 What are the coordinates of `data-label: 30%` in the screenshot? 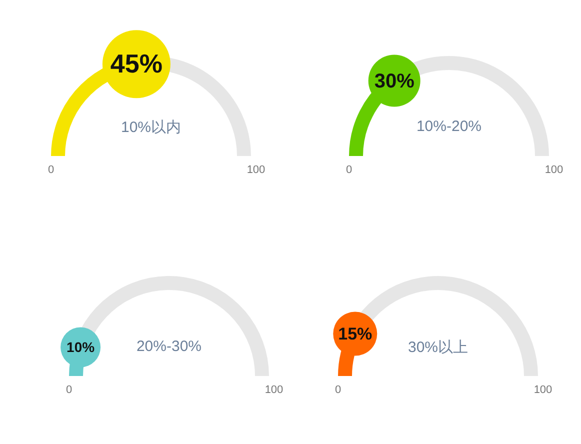 It's located at (394, 81).